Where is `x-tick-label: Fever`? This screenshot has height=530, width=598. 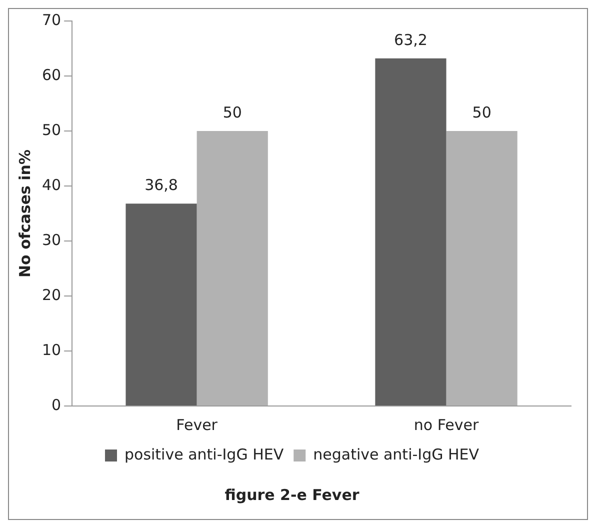
x-tick-label: Fever is located at coordinates (197, 425).